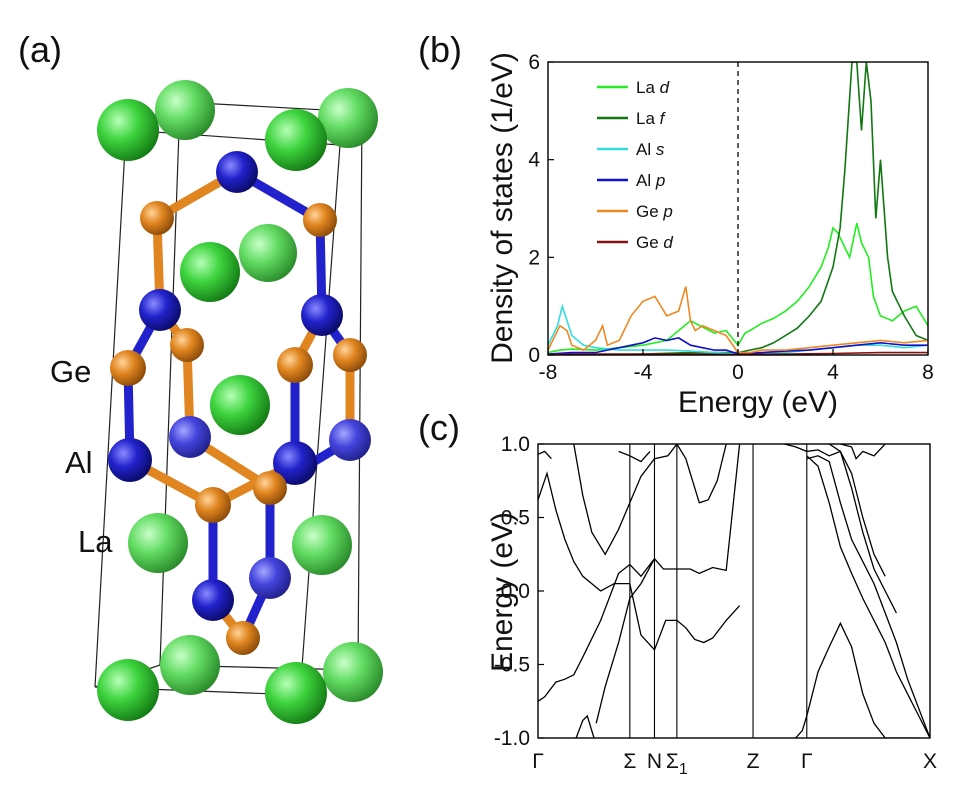 This screenshot has width=959, height=799. I want to click on panel-a-label: (a), so click(40, 49).